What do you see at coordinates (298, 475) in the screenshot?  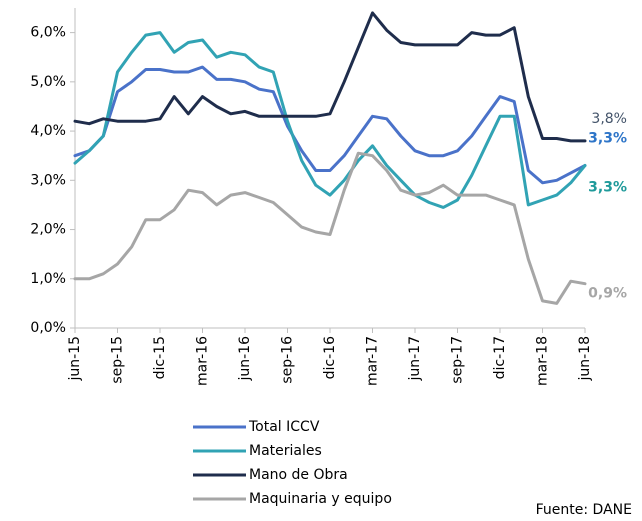 I see `legend-label: Mano de Obra` at bounding box center [298, 475].